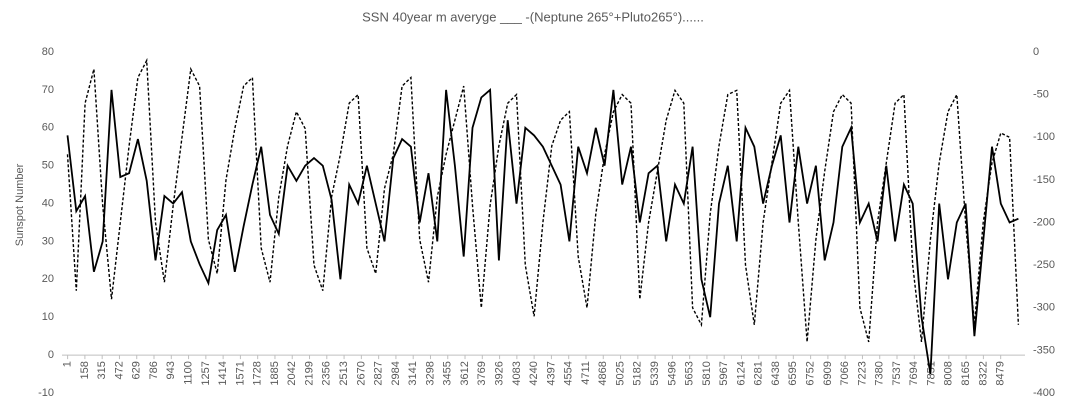 The width and height of the screenshot is (1067, 404). Describe the element at coordinates (793, 373) in the screenshot. I see `x-tick-label: 6595` at that location.